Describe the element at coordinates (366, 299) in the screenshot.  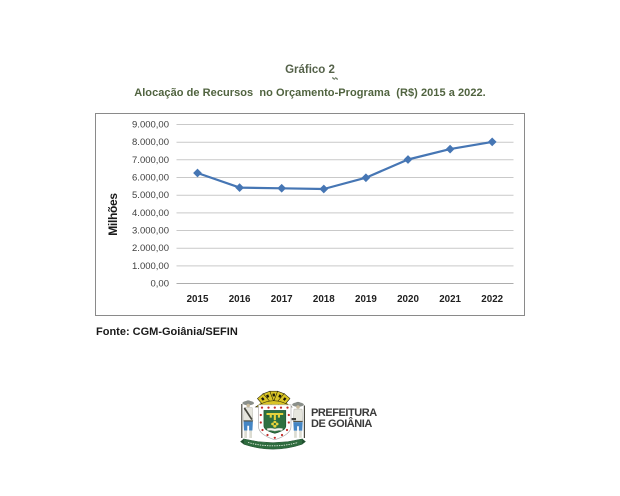
I see `svg-text: 2019` at that location.